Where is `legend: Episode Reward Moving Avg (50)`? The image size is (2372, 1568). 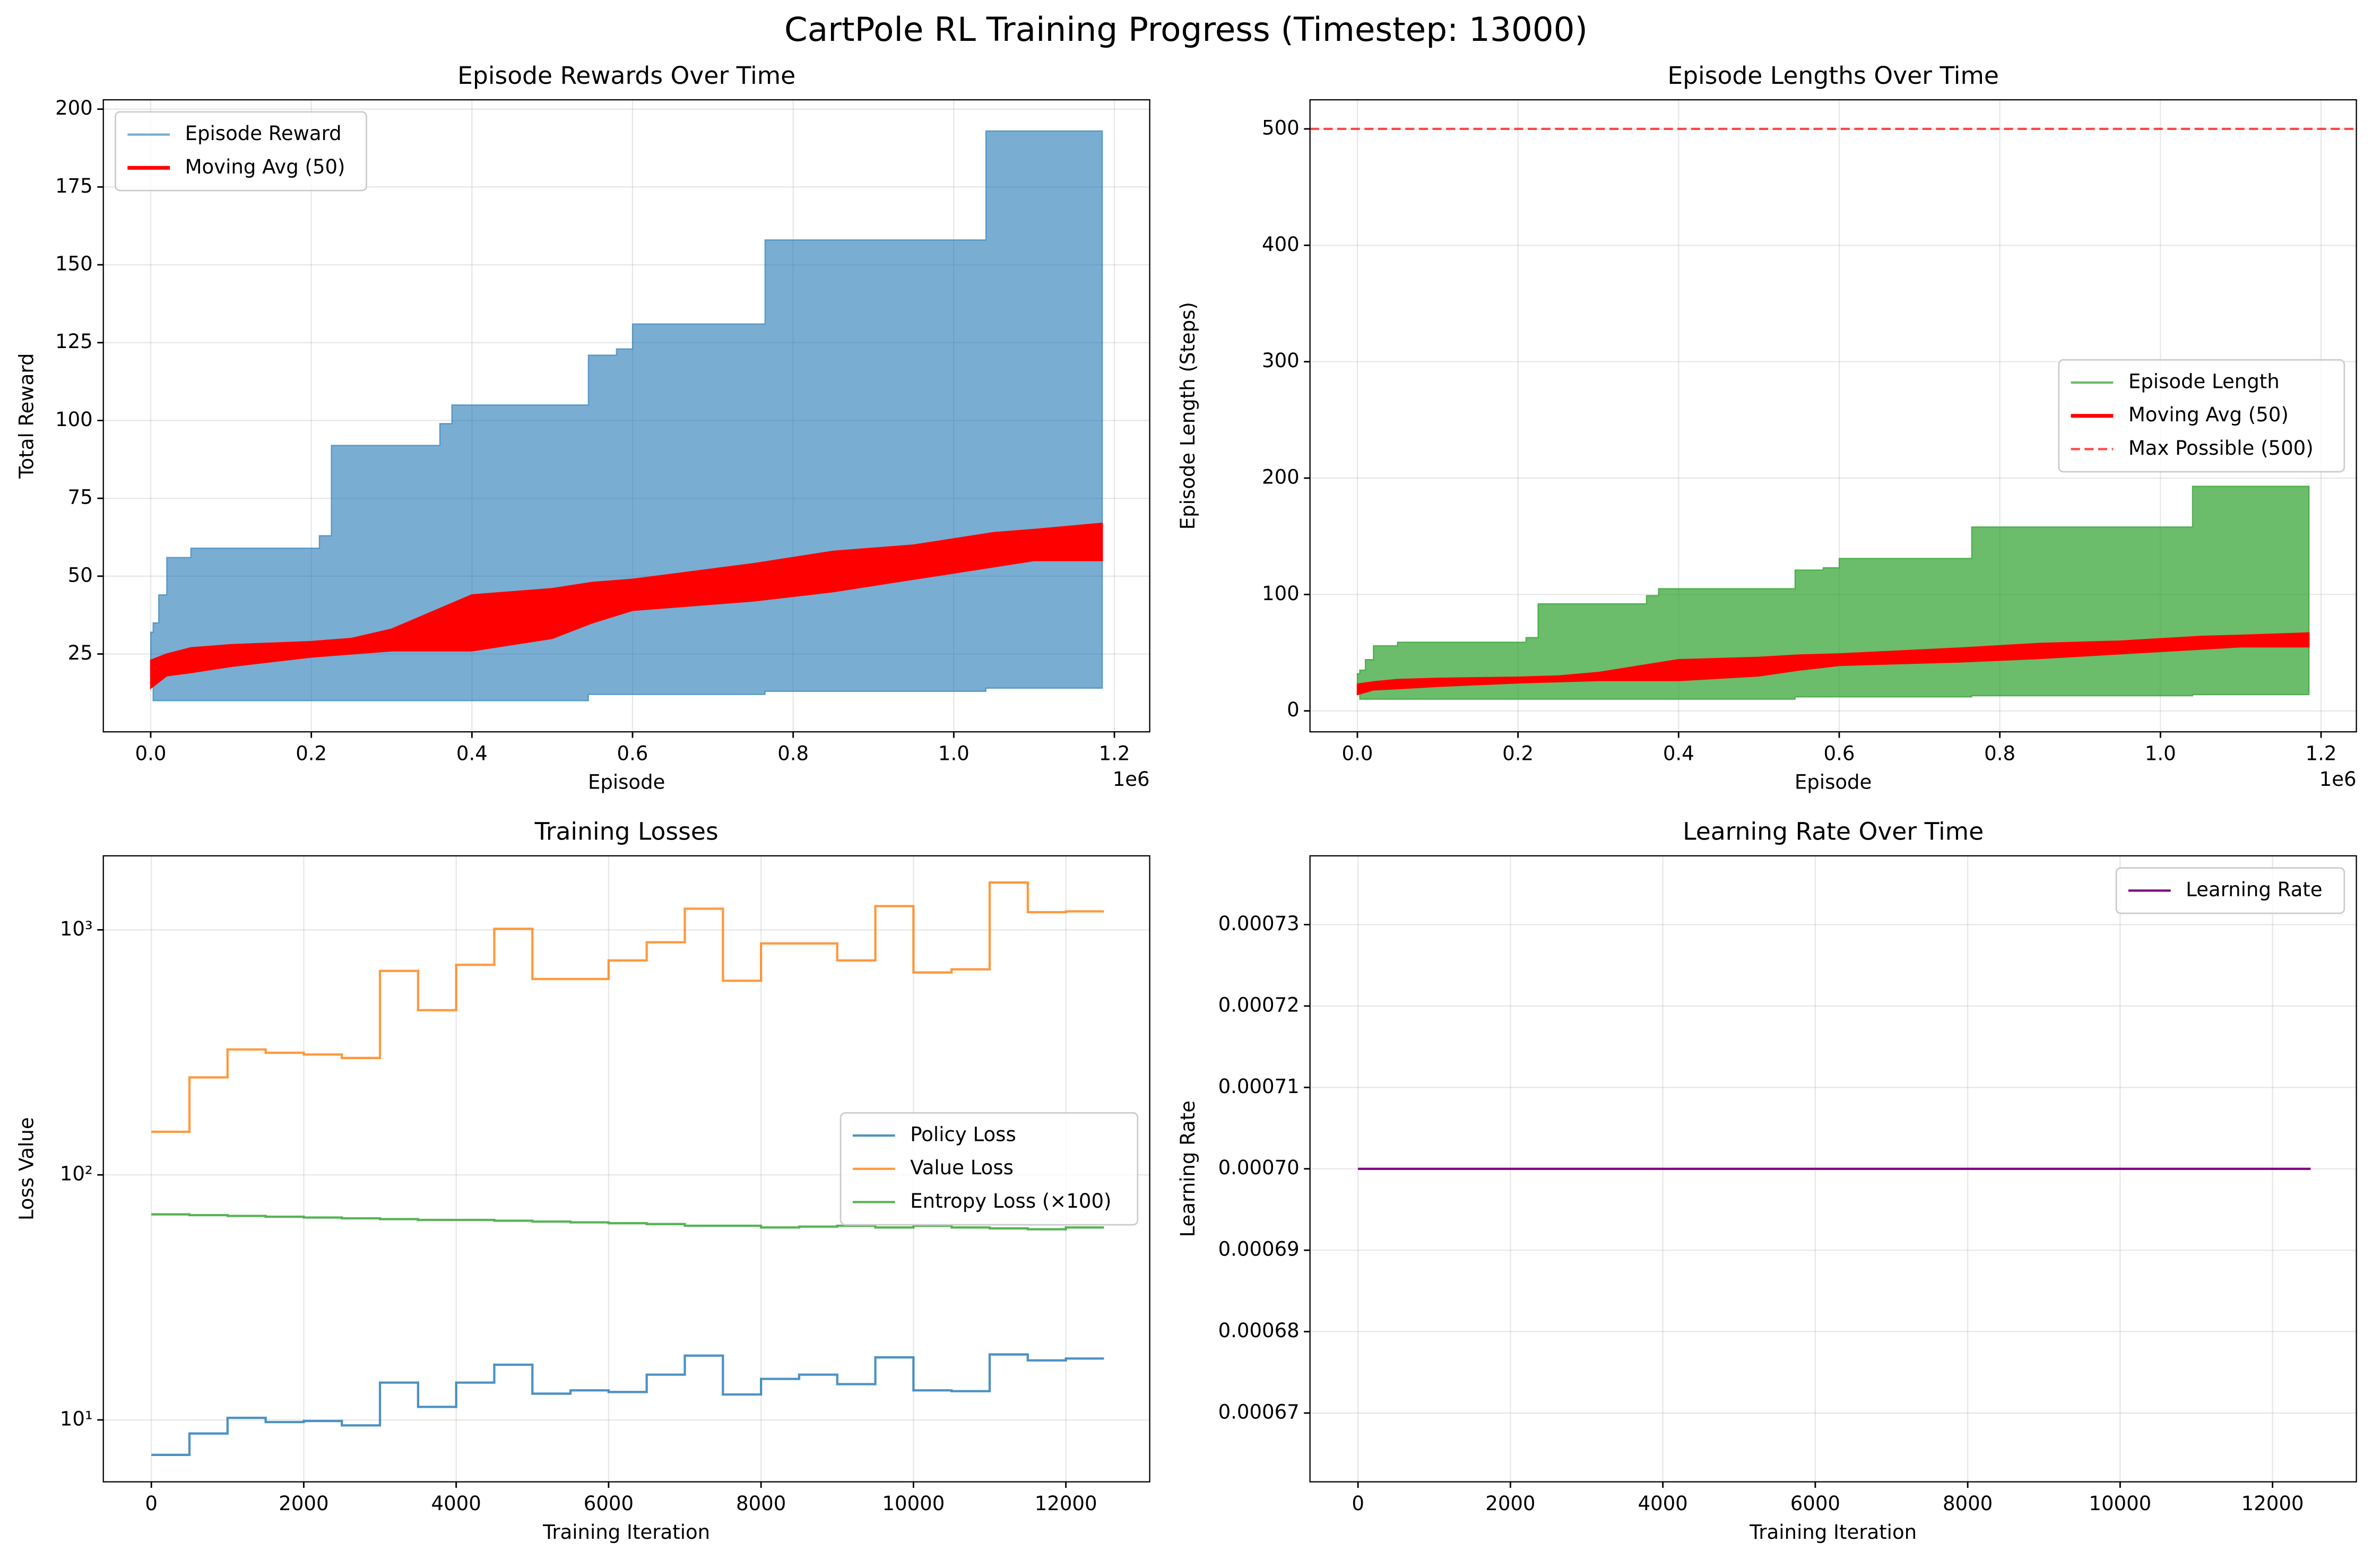
legend: Episode Reward Moving Avg (50) is located at coordinates (241, 151).